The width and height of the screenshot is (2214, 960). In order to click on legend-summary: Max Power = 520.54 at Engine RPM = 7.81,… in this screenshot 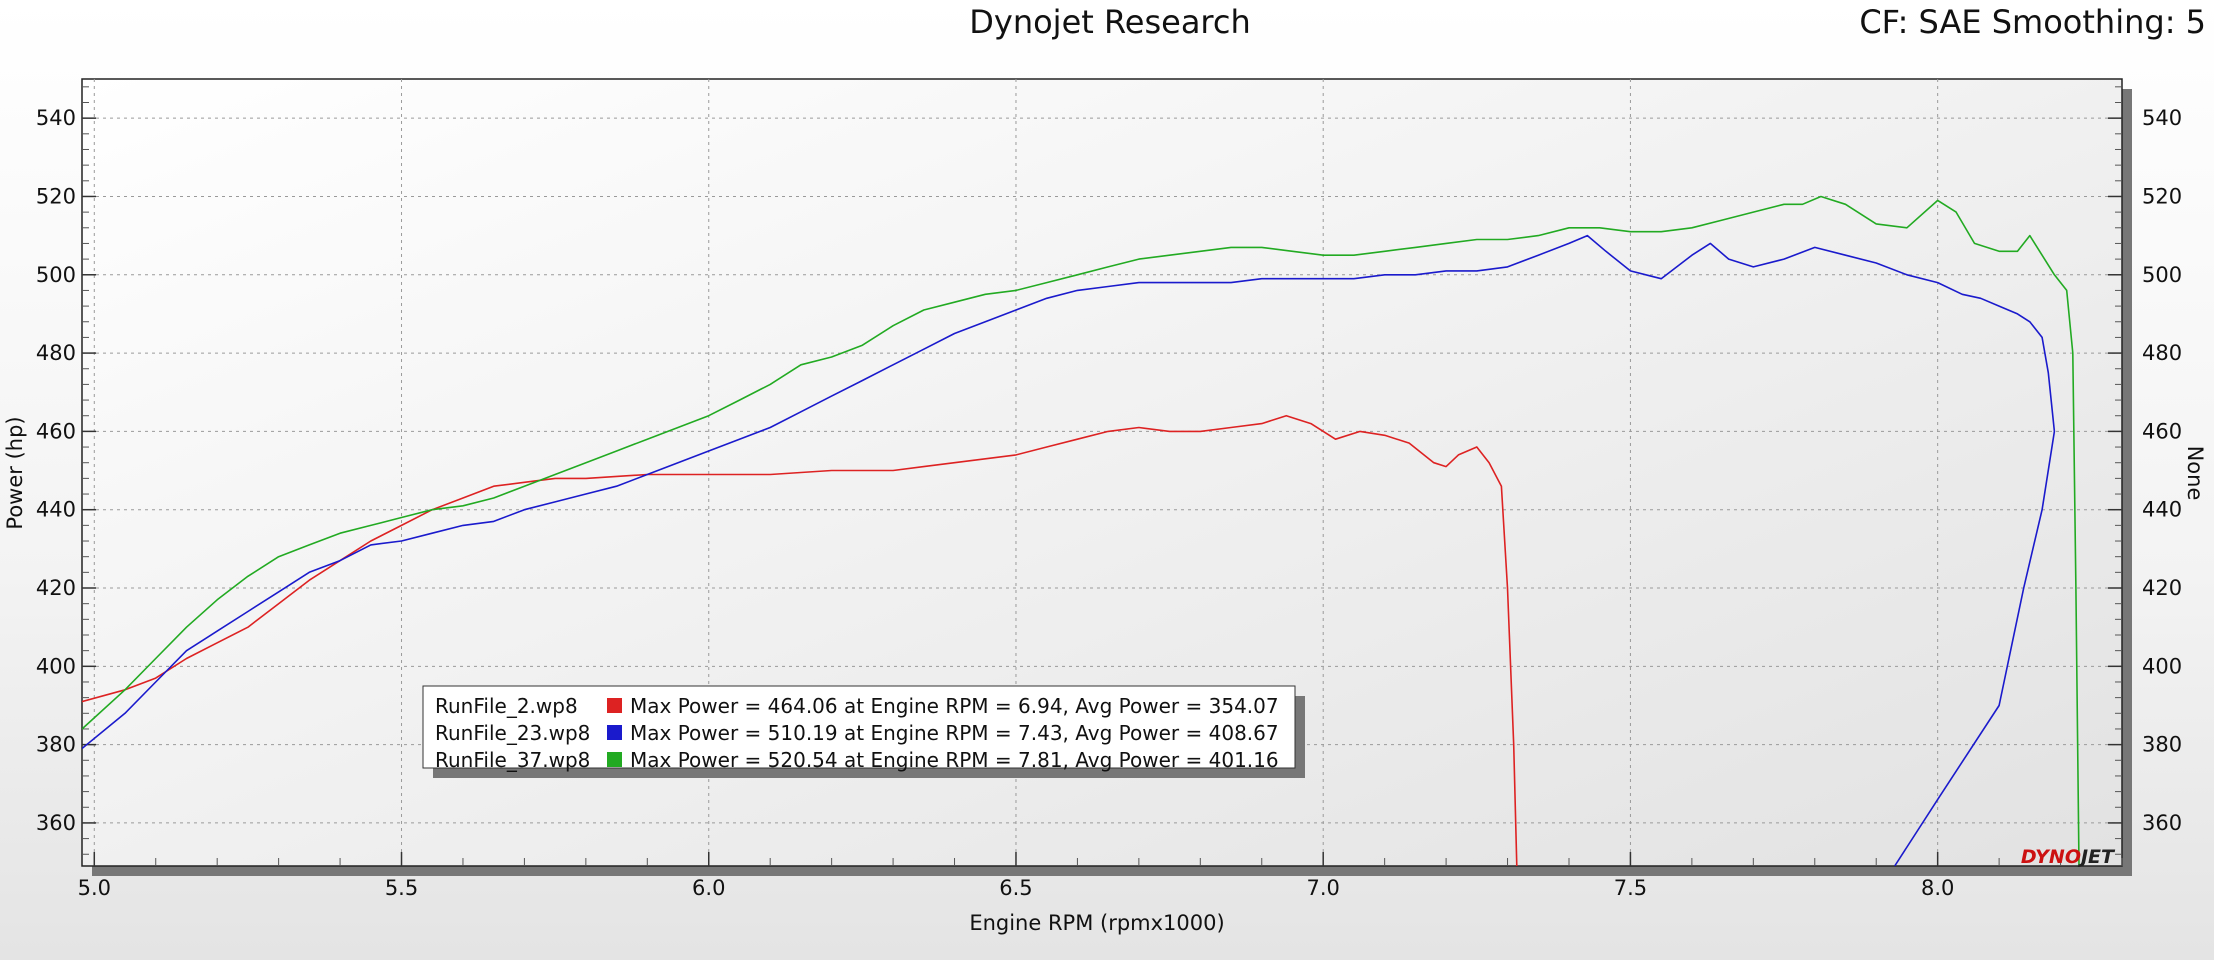, I will do `click(954, 760)`.